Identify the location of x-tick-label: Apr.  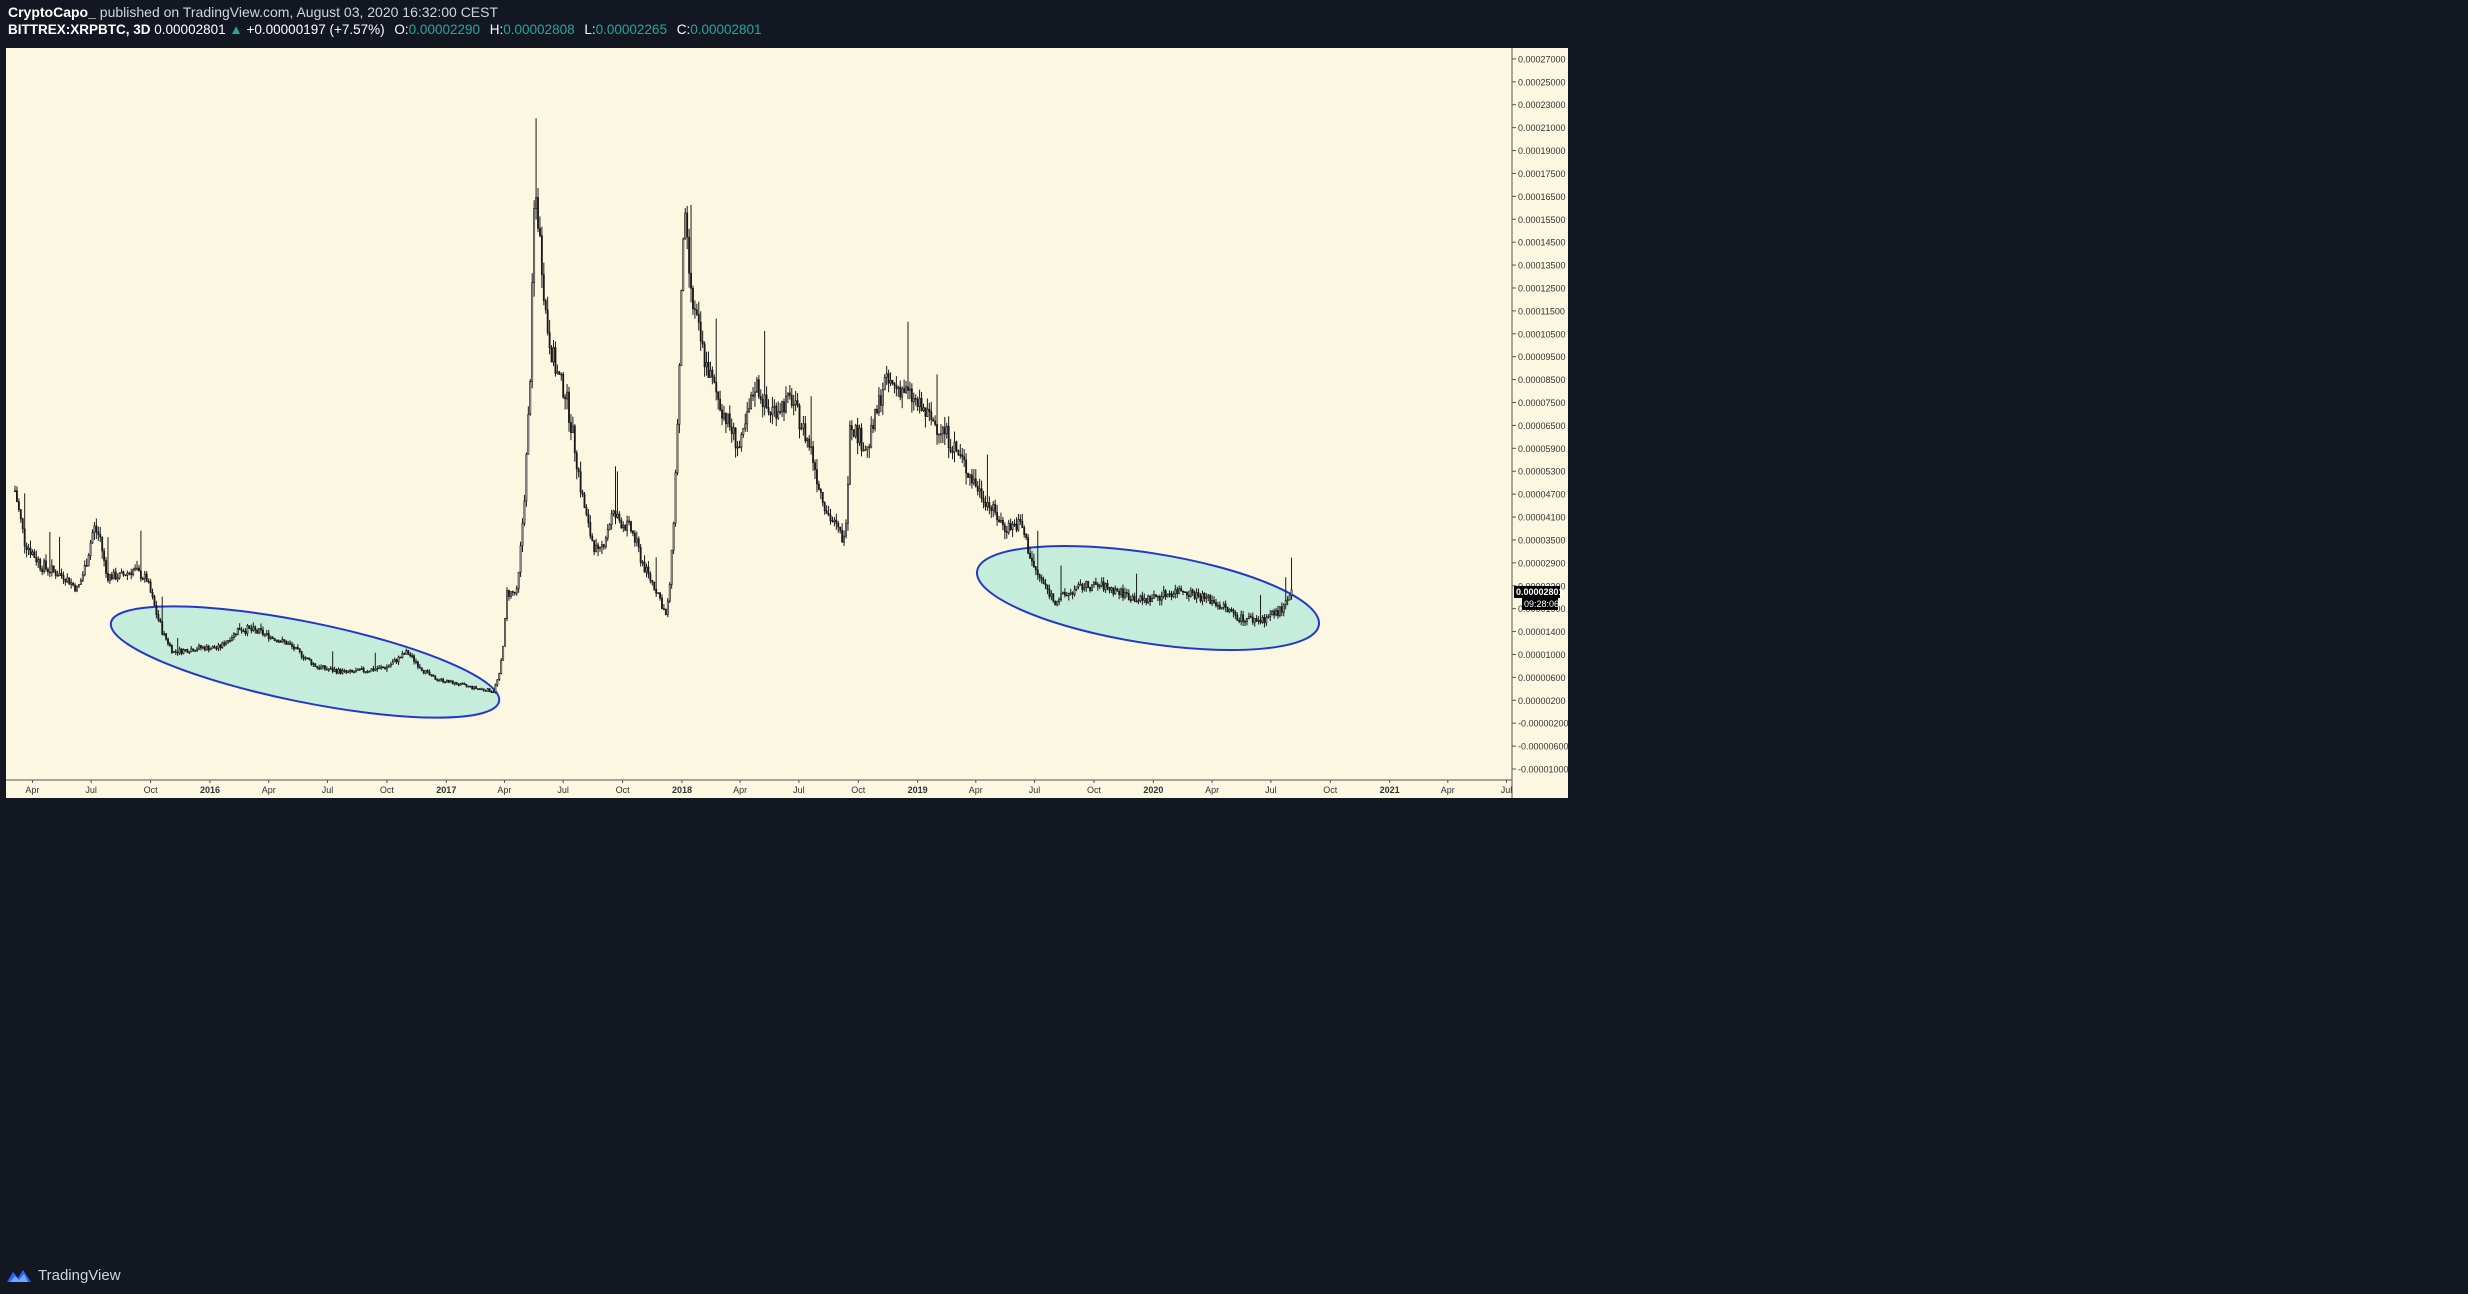
(1448, 790).